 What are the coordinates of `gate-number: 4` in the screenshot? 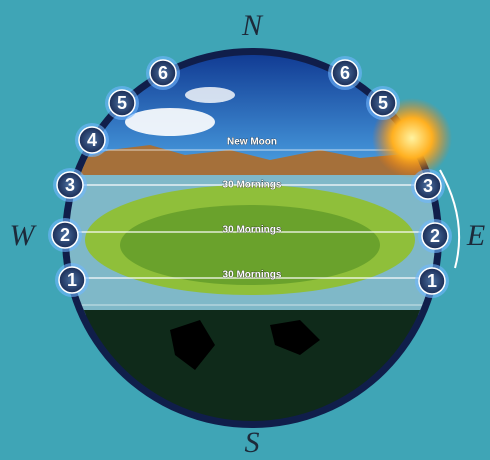 It's located at (92, 140).